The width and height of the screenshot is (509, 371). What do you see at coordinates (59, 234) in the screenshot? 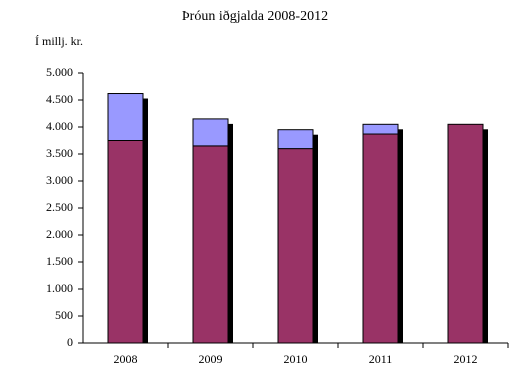
I see `y-tick-label: 2.000` at bounding box center [59, 234].